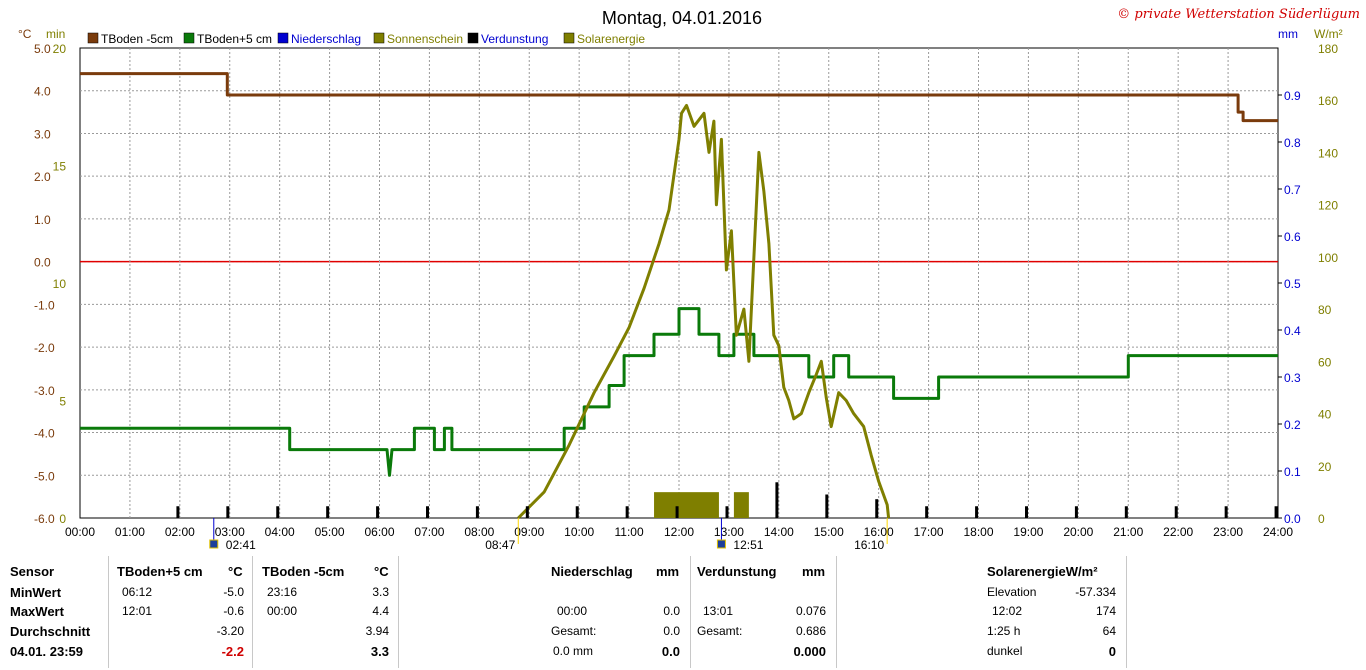  Describe the element at coordinates (60, 167) in the screenshot. I see `y-tick-min: 15` at that location.